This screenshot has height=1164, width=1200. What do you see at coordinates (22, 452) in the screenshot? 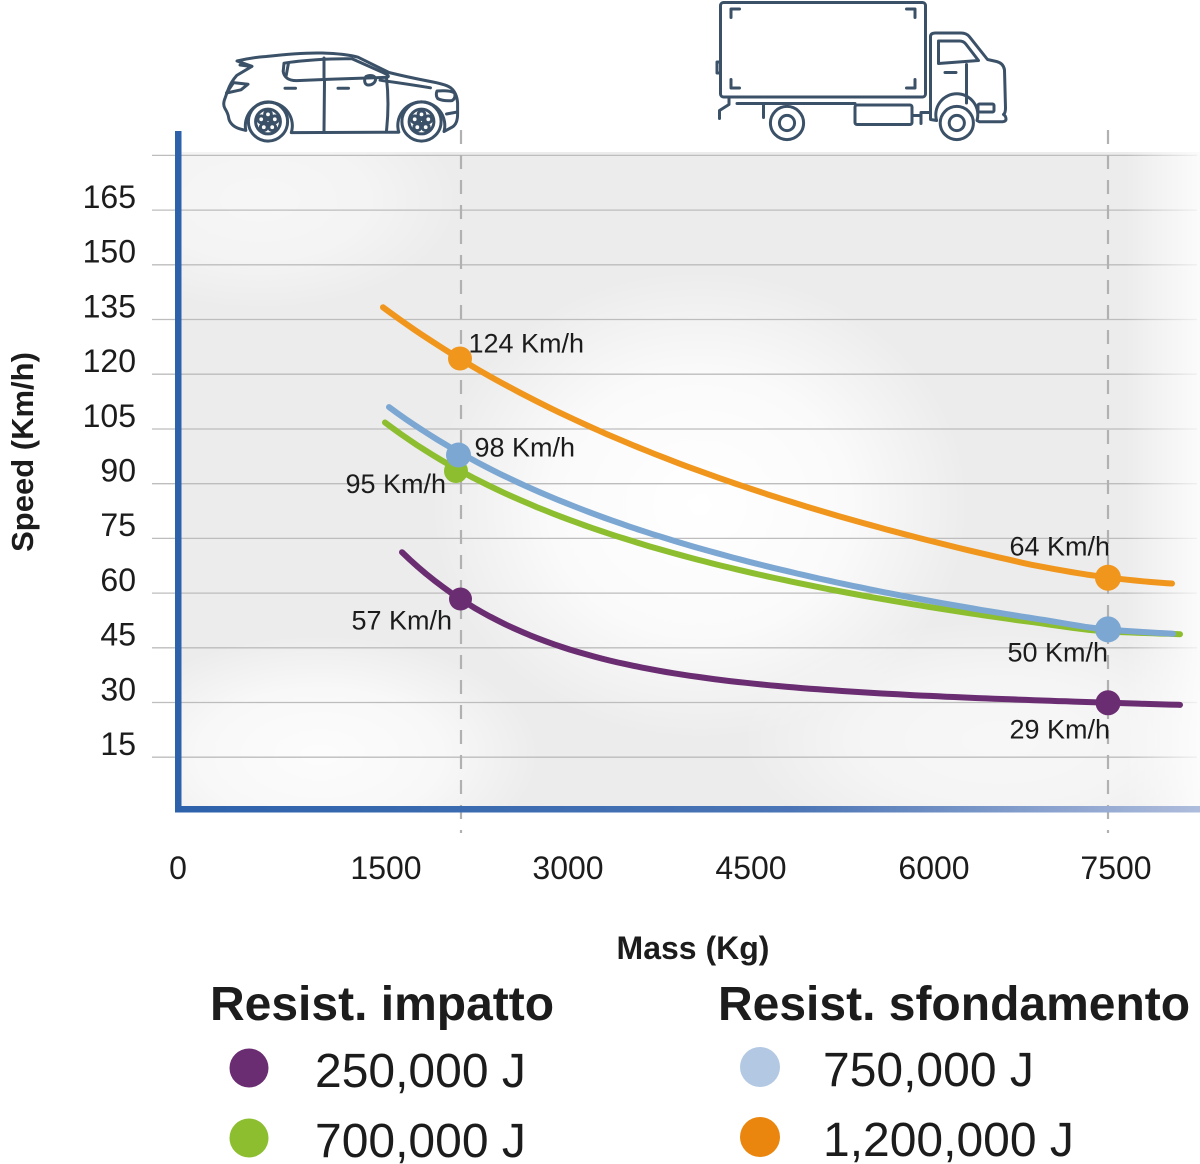
I see `svg-text: Speed (Km/h)` at bounding box center [22, 452].